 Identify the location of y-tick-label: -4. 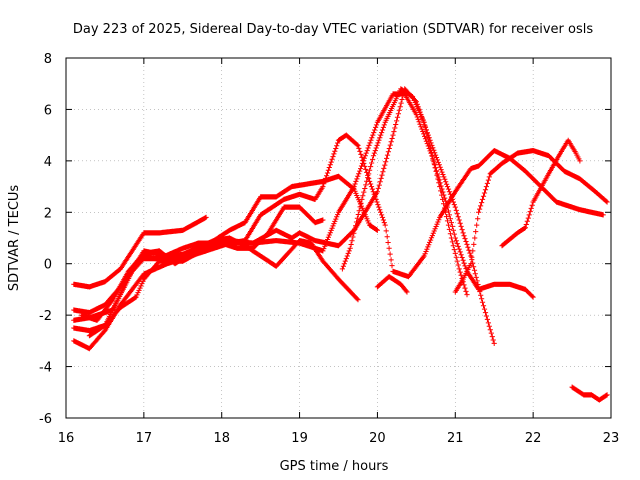
(45, 368).